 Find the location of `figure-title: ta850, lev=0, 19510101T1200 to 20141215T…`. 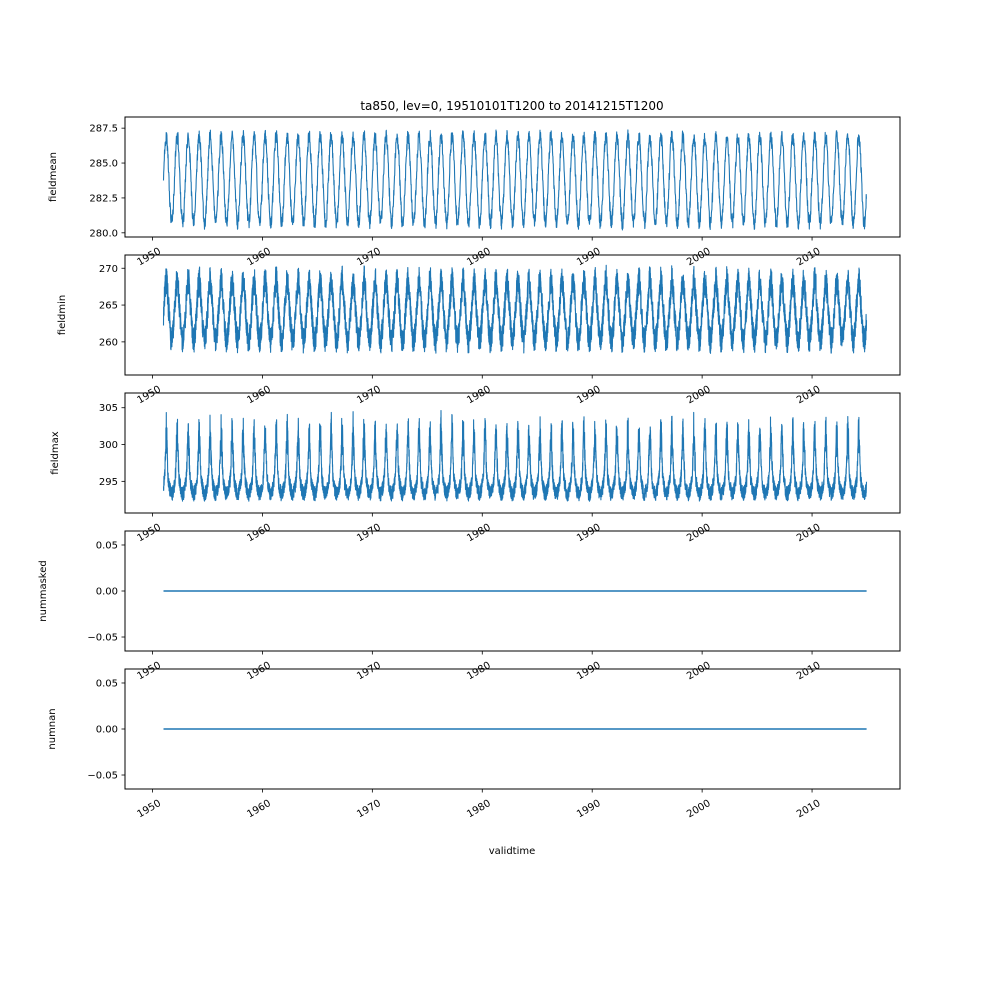

figure-title: ta850, lev=0, 19510101T1200 to 20141215T… is located at coordinates (511, 106).